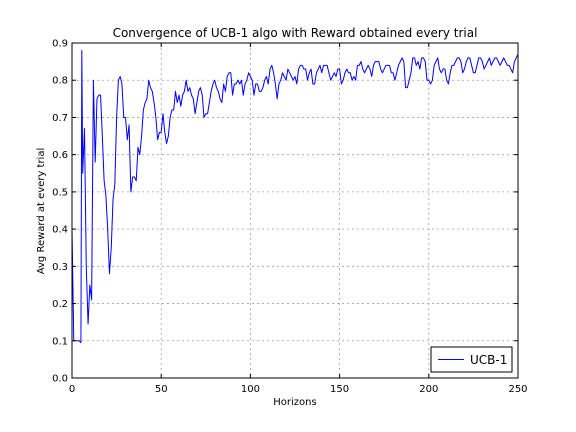 The image size is (576, 432). I want to click on y-tick-label: 0.6, so click(60, 155).